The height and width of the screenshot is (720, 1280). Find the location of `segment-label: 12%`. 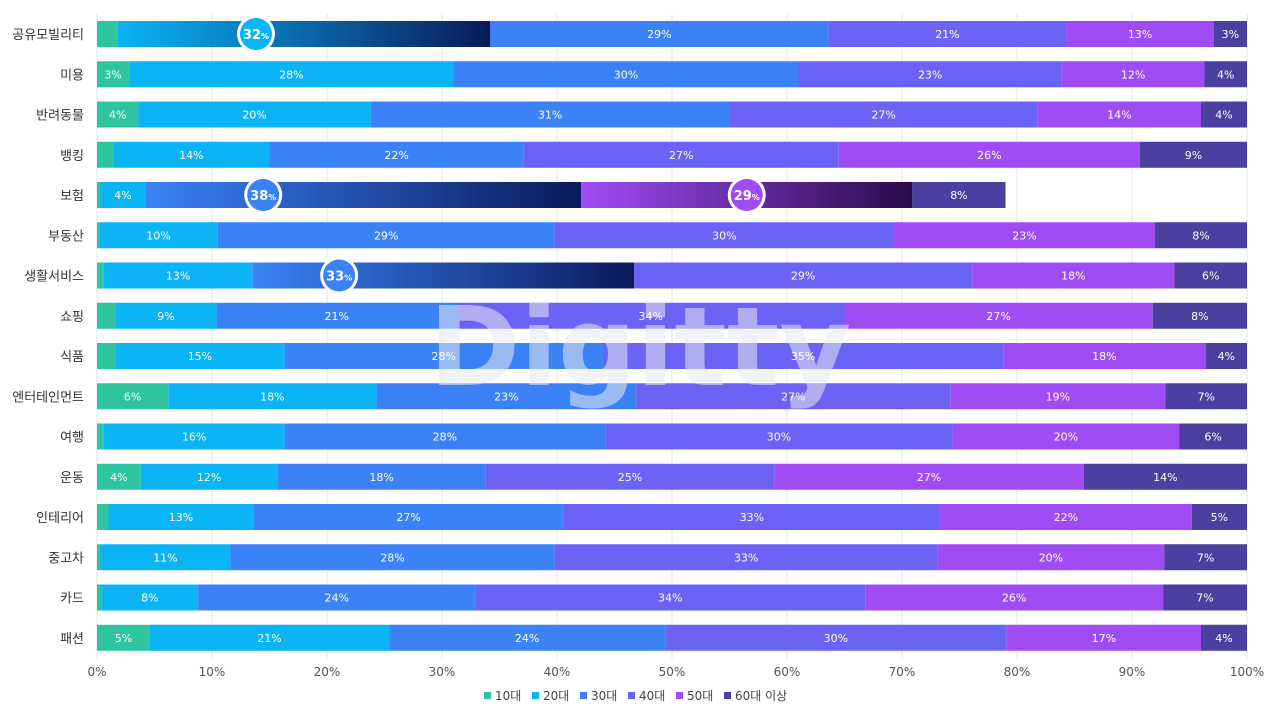

segment-label: 12% is located at coordinates (209, 477).